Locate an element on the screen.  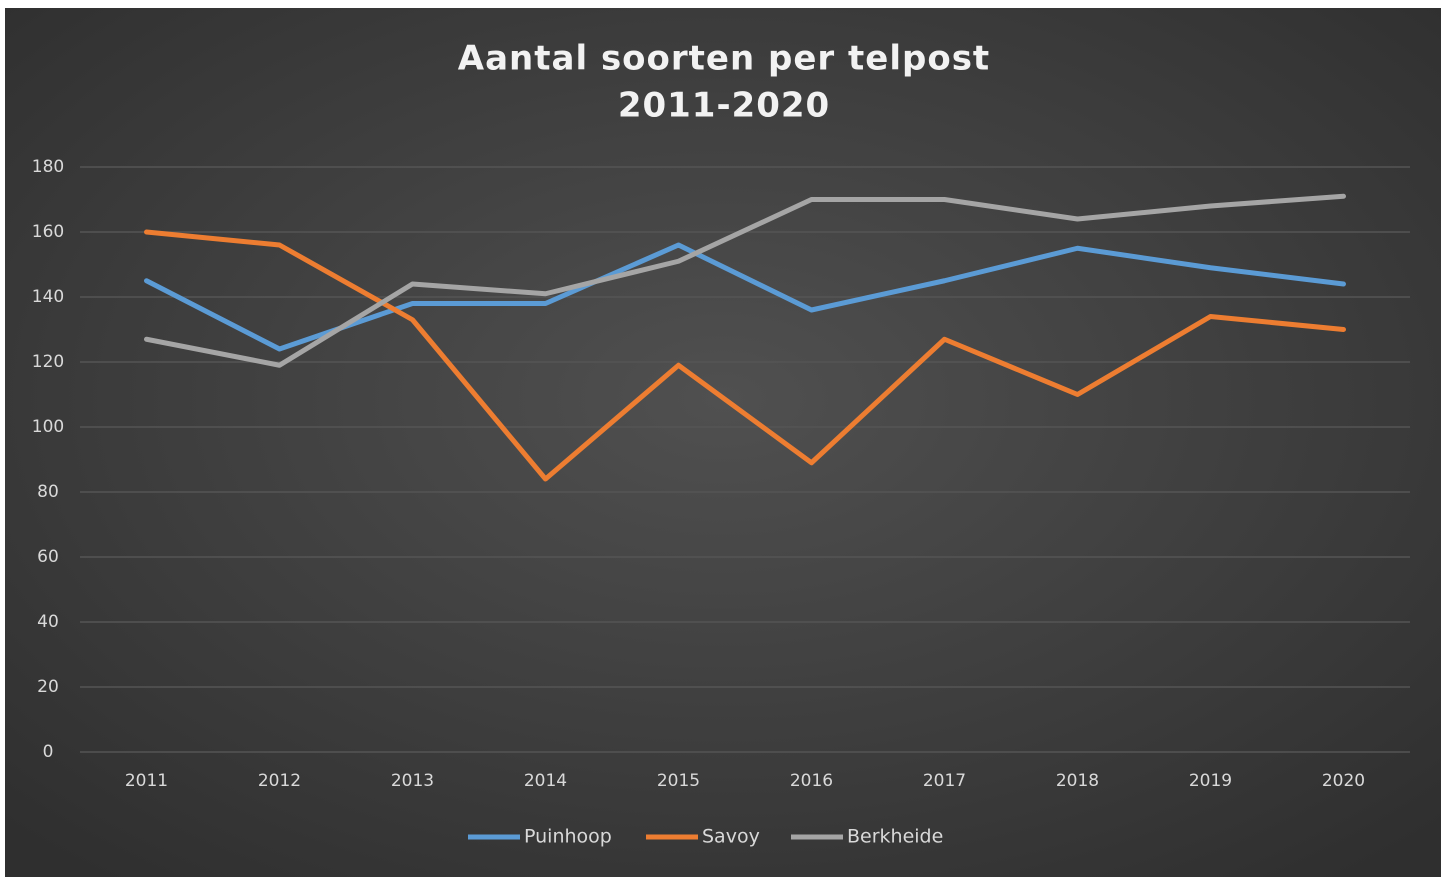
y-tick-label: 40 is located at coordinates (48, 622).